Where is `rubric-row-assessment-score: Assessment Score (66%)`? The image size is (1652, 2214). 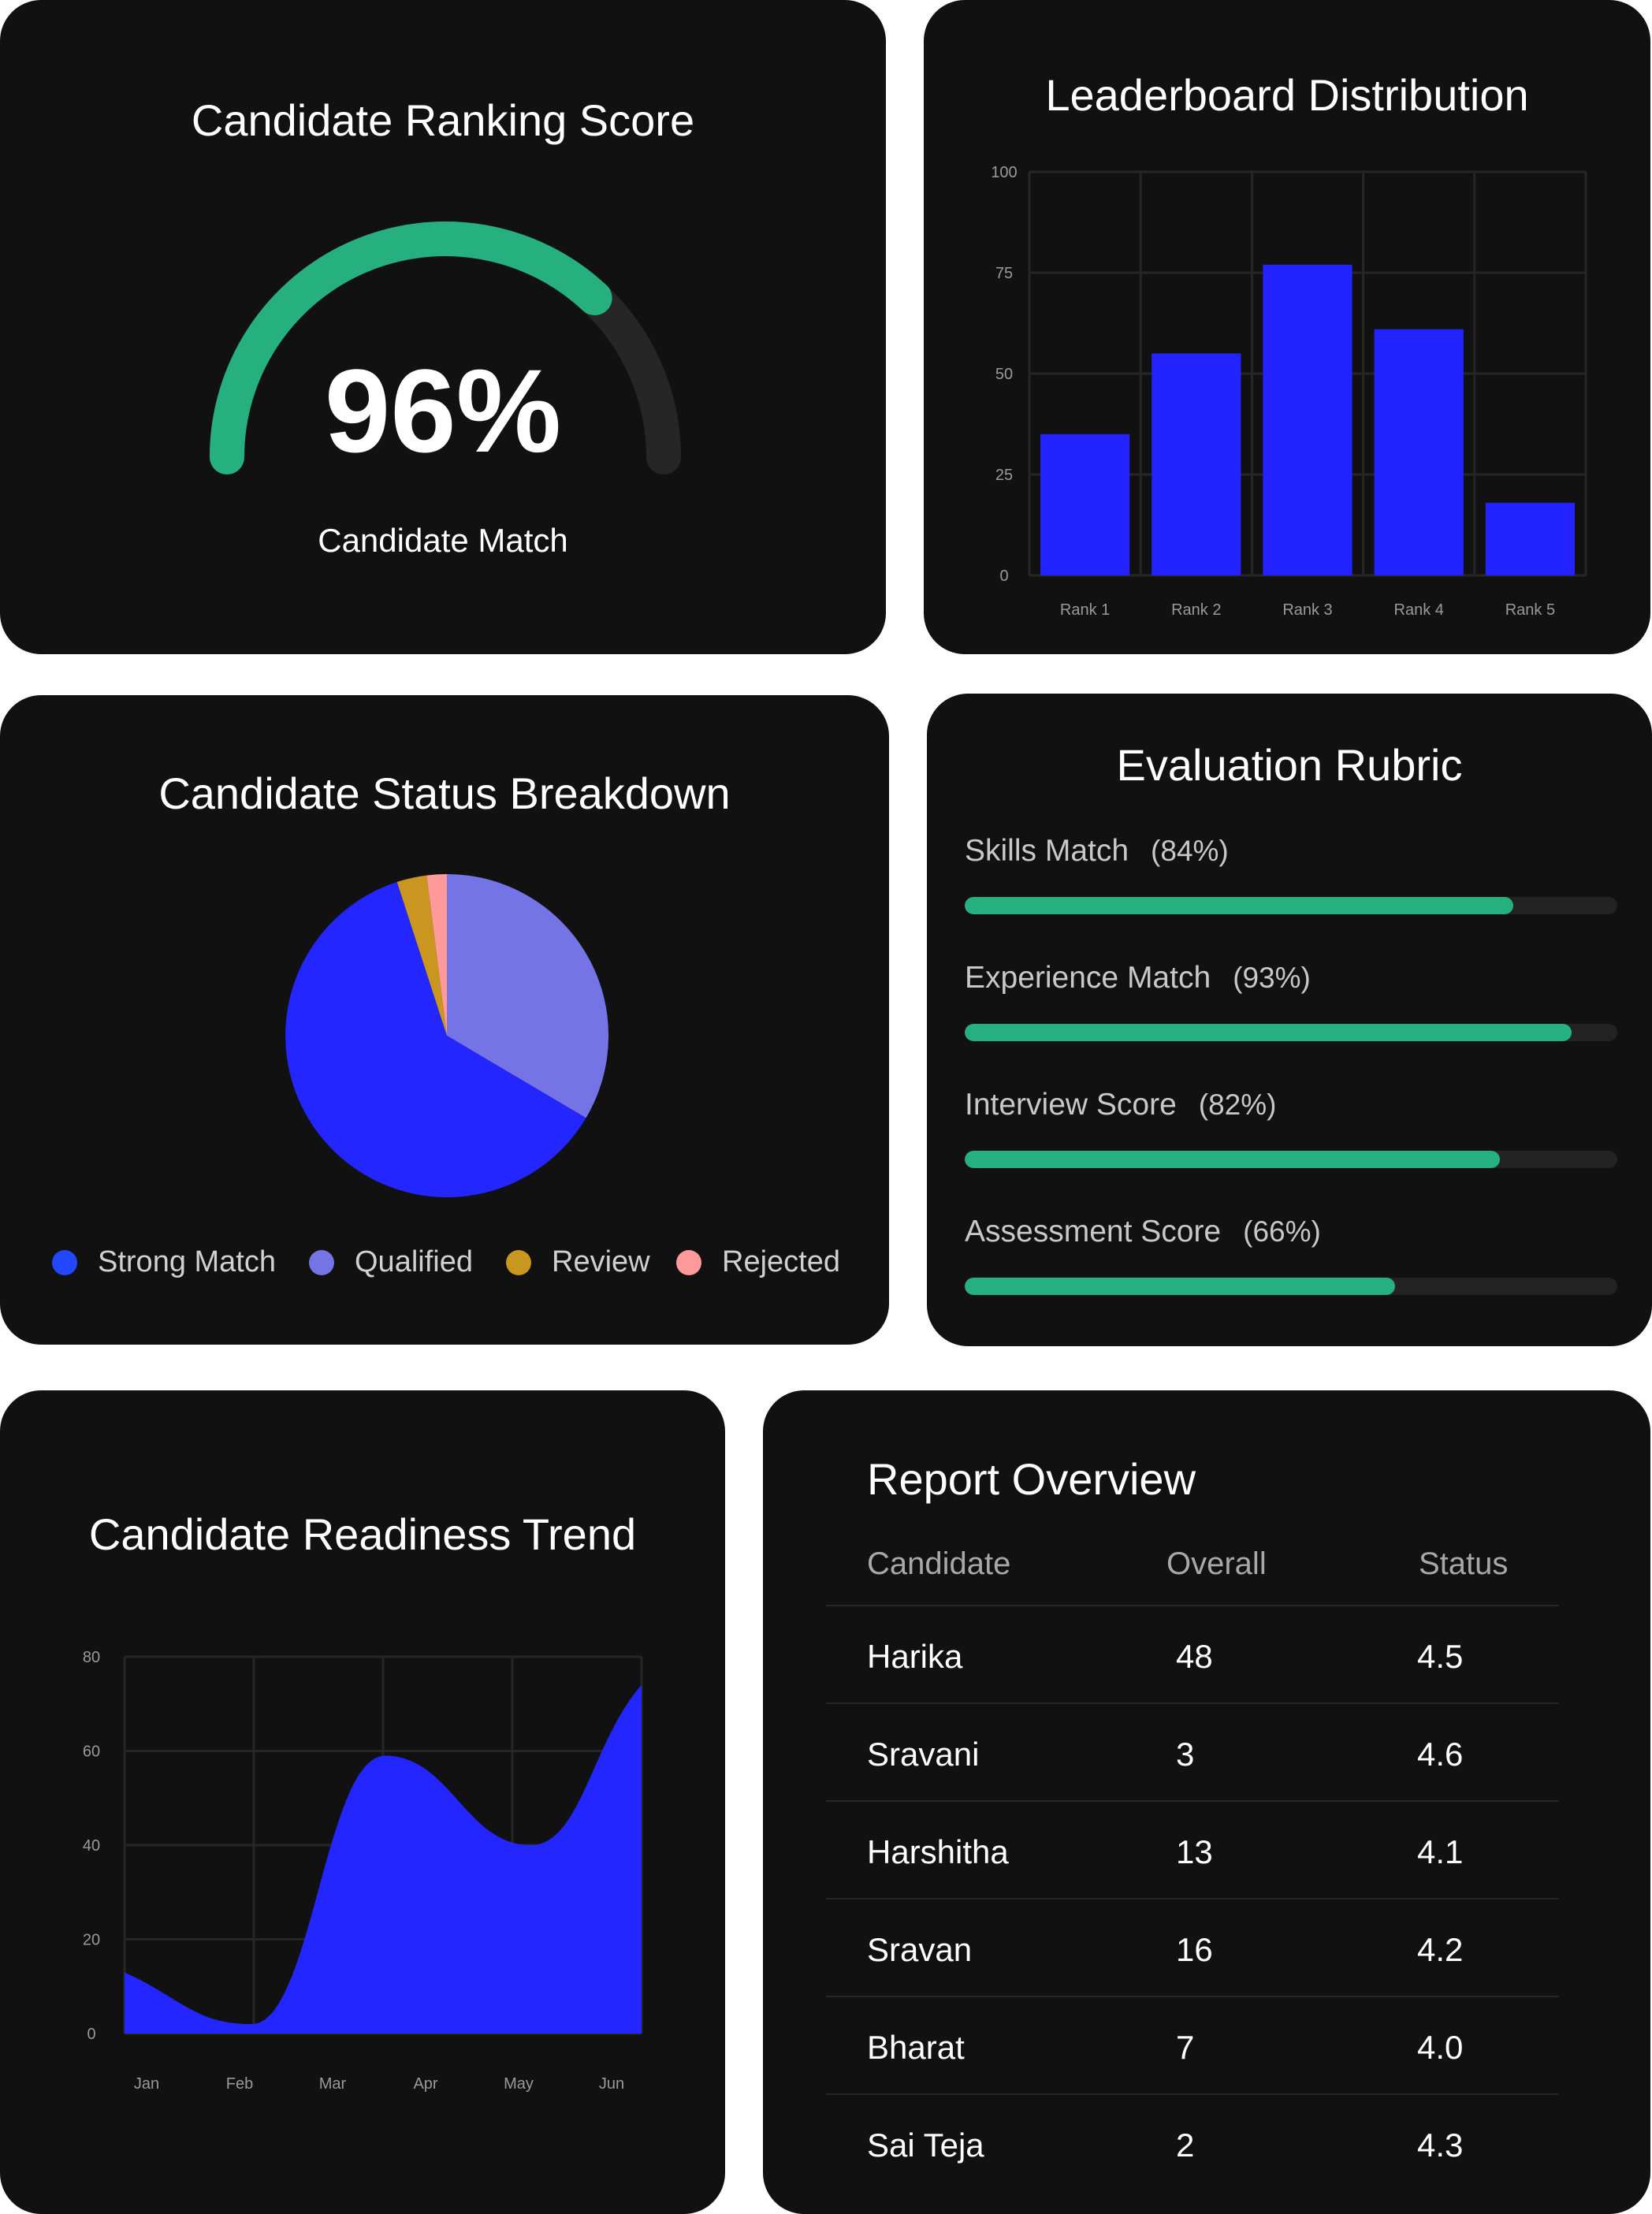 rubric-row-assessment-score: Assessment Score (66%) is located at coordinates (1291, 1255).